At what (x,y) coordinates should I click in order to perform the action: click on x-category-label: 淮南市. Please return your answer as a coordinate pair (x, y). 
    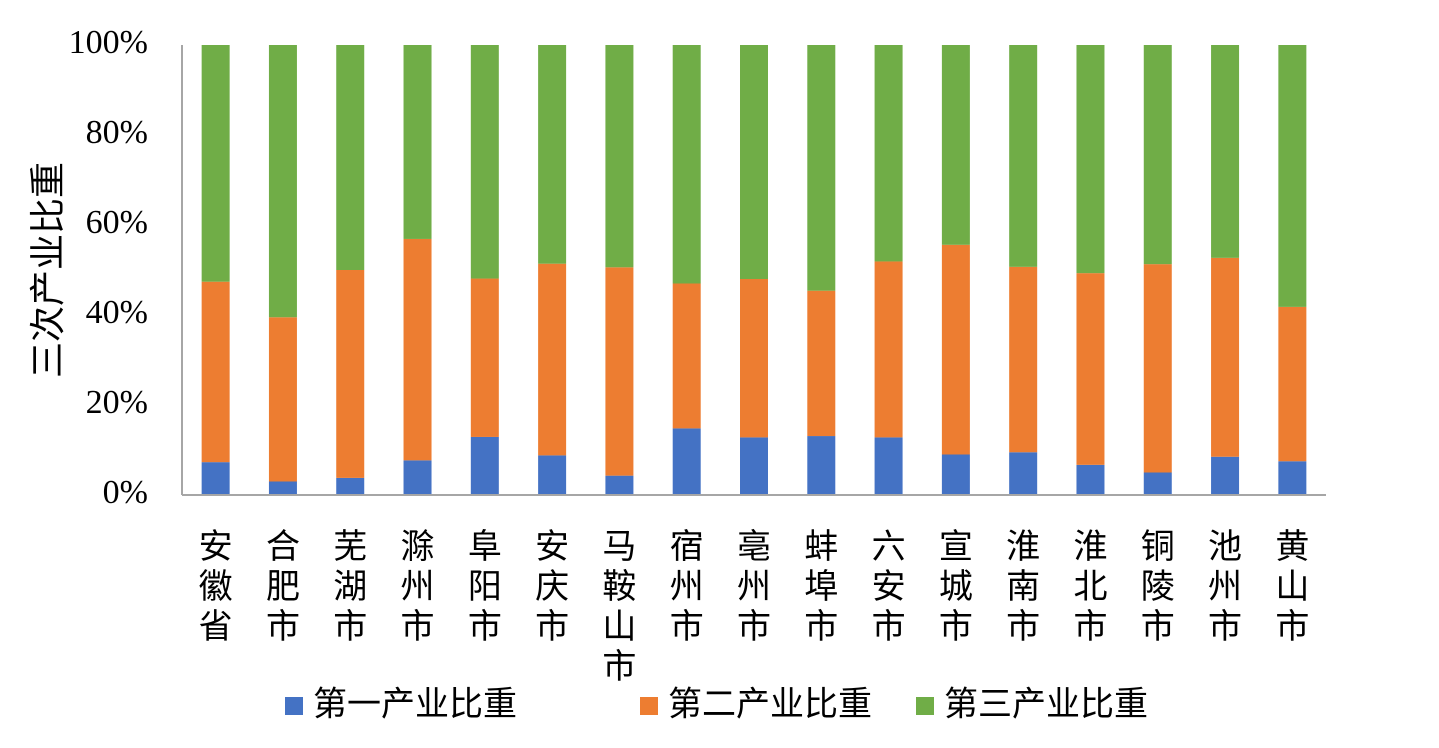
    Looking at the image, I should click on (1023, 587).